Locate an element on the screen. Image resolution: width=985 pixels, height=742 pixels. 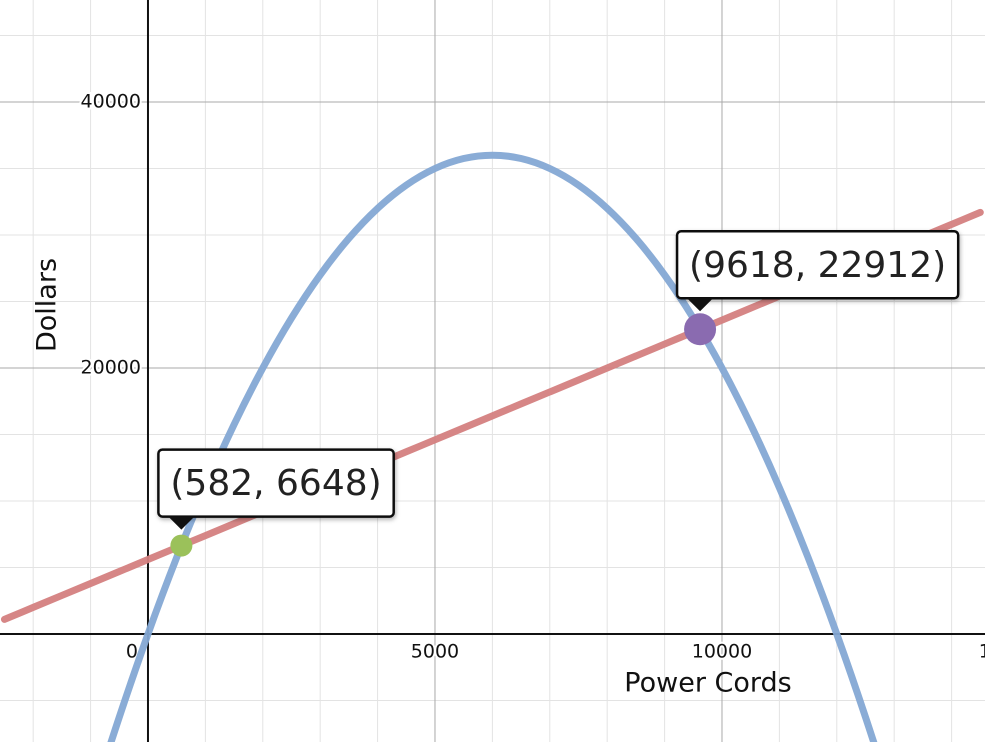
x-tick-label: 10000 is located at coordinates (722, 652).